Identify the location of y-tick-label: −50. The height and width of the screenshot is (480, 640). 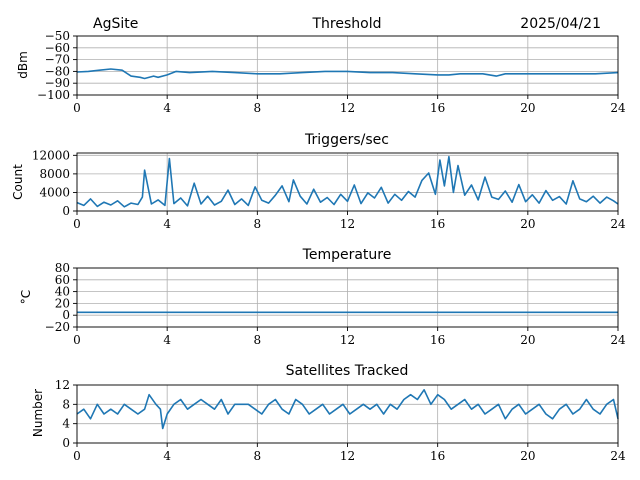
(57, 36).